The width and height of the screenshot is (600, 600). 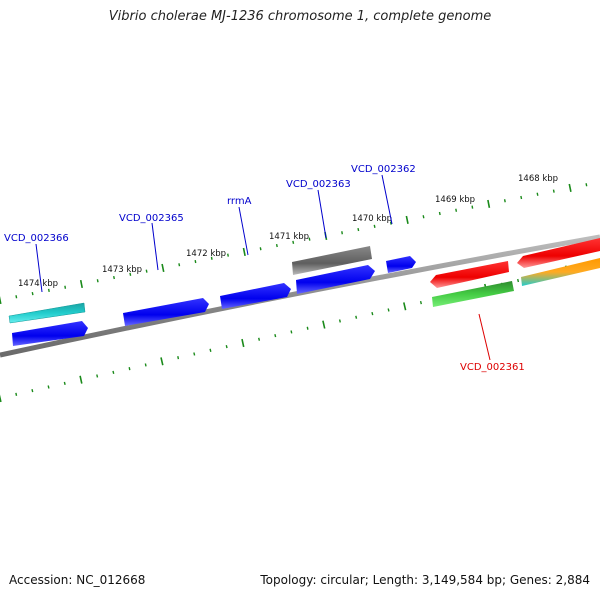 What do you see at coordinates (151, 218) in the screenshot?
I see `label-vcd-002365: VCD_002365` at bounding box center [151, 218].